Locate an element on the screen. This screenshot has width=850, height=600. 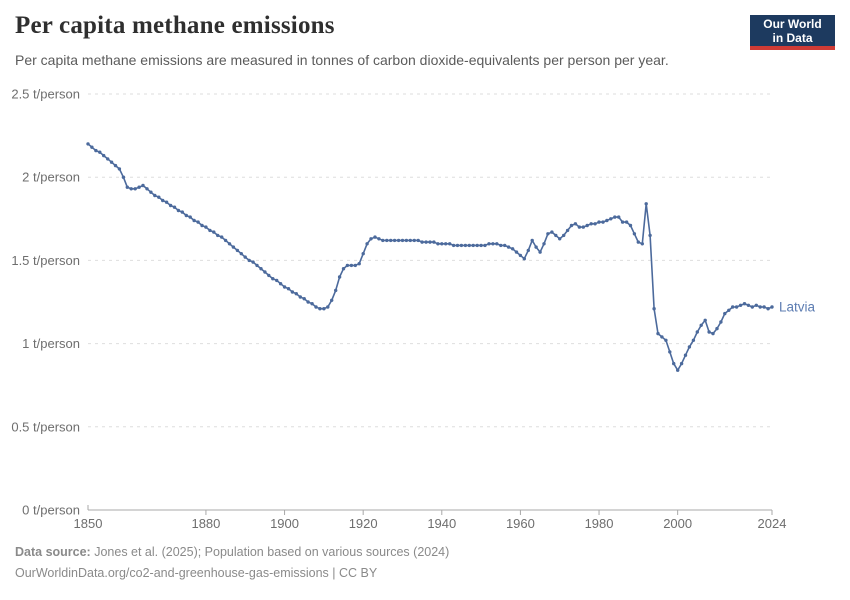
owid-logo: Our World in Data is located at coordinates (792, 32).